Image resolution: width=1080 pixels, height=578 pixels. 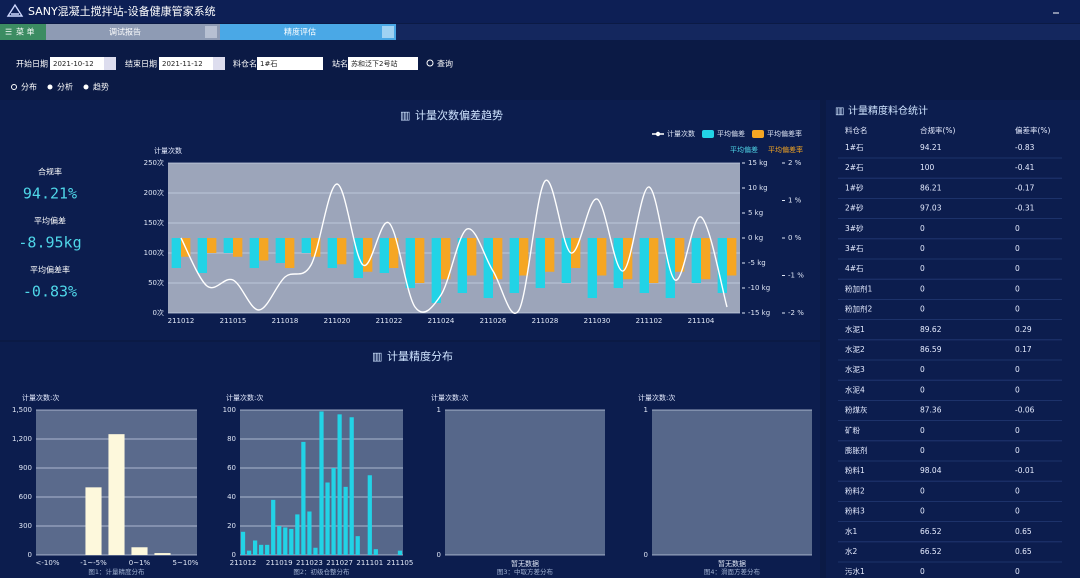 I want to click on table-cell: 100, so click(x=927, y=167).